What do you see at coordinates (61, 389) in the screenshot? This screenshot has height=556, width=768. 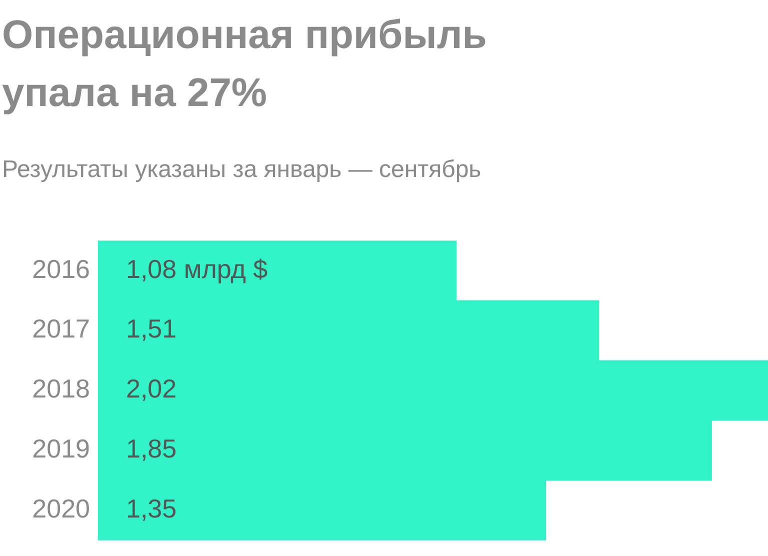 I see `y-tick-label: 2018` at bounding box center [61, 389].